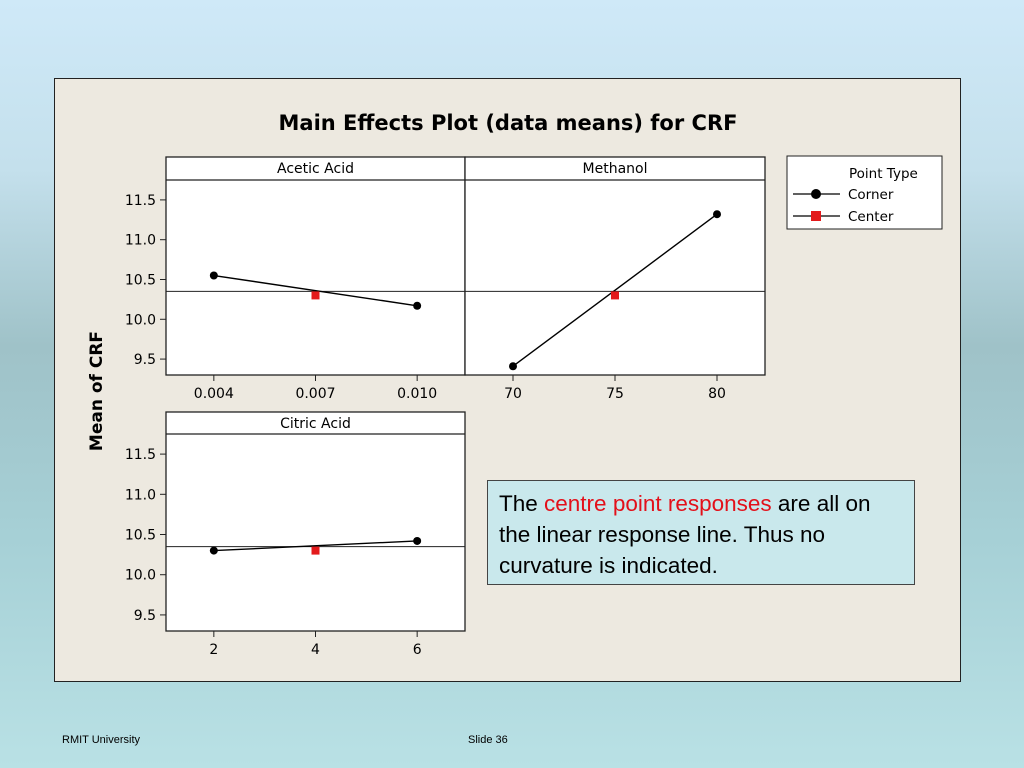 The image size is (1024, 768). I want to click on panel-methanol: Methanol 70 75 80, so click(615, 279).